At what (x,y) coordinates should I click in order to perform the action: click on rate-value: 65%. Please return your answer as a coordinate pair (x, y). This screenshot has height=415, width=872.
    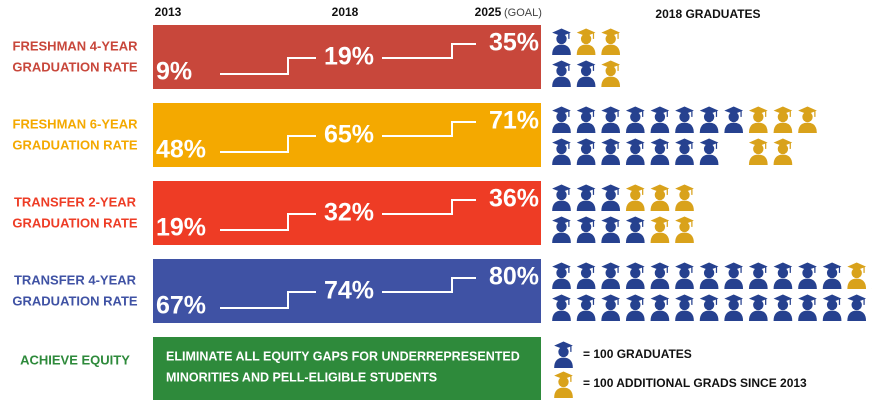
    Looking at the image, I should click on (349, 135).